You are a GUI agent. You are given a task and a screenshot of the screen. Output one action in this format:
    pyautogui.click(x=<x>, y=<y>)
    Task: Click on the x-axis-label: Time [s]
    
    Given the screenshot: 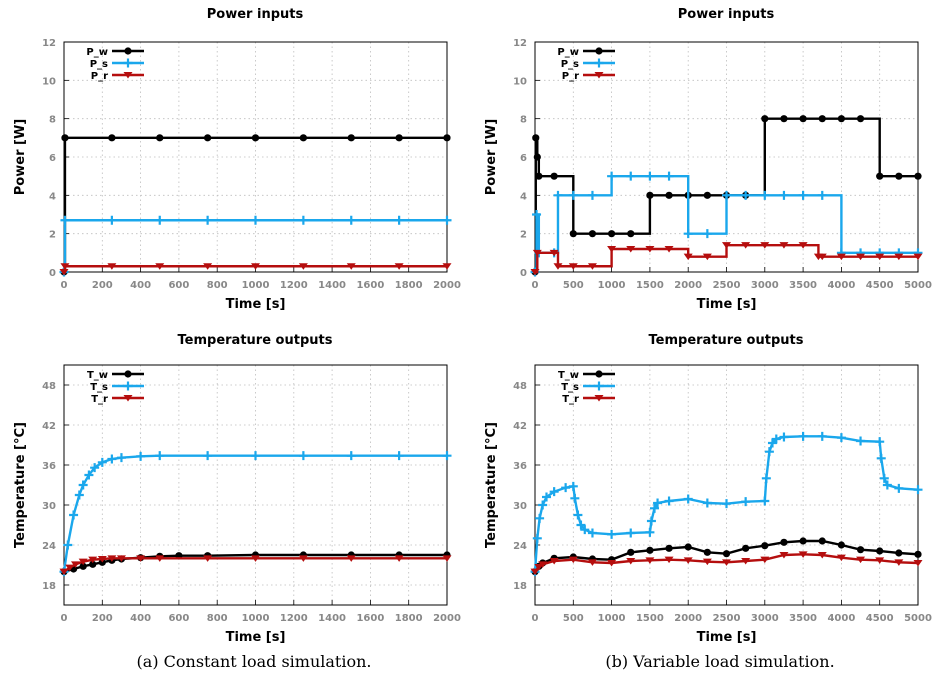 What is the action you would take?
    pyautogui.click(x=727, y=304)
    